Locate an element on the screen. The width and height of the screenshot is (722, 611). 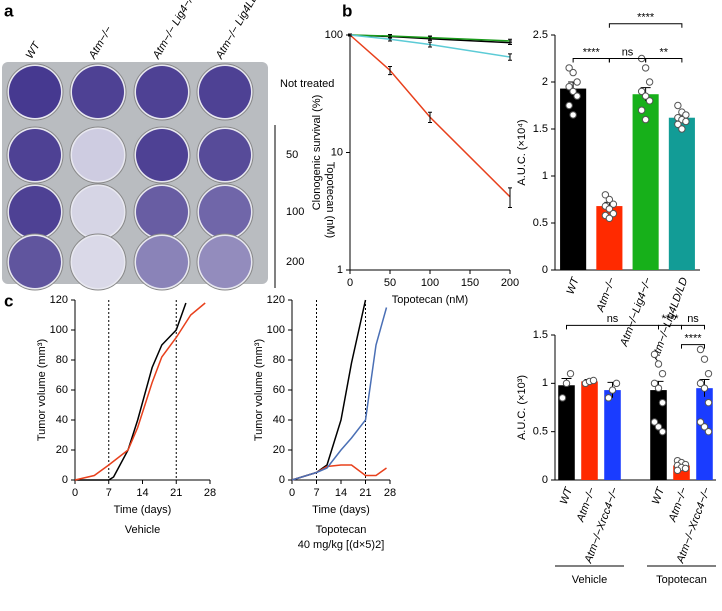
y-tick-label: 2 is located at coordinates (545, 82).